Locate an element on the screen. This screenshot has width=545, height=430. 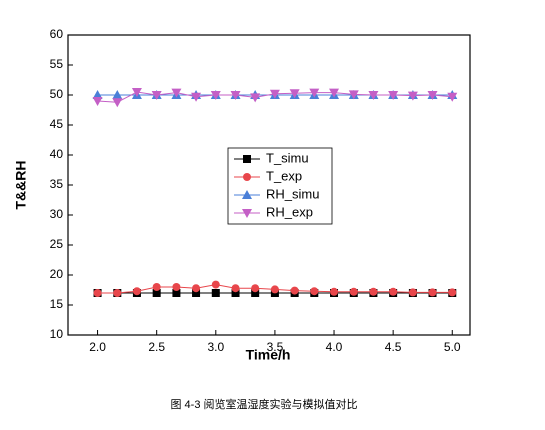
caption: 图 4-3 阅览室温湿度实验与模拟值对比 is located at coordinates (263, 404).